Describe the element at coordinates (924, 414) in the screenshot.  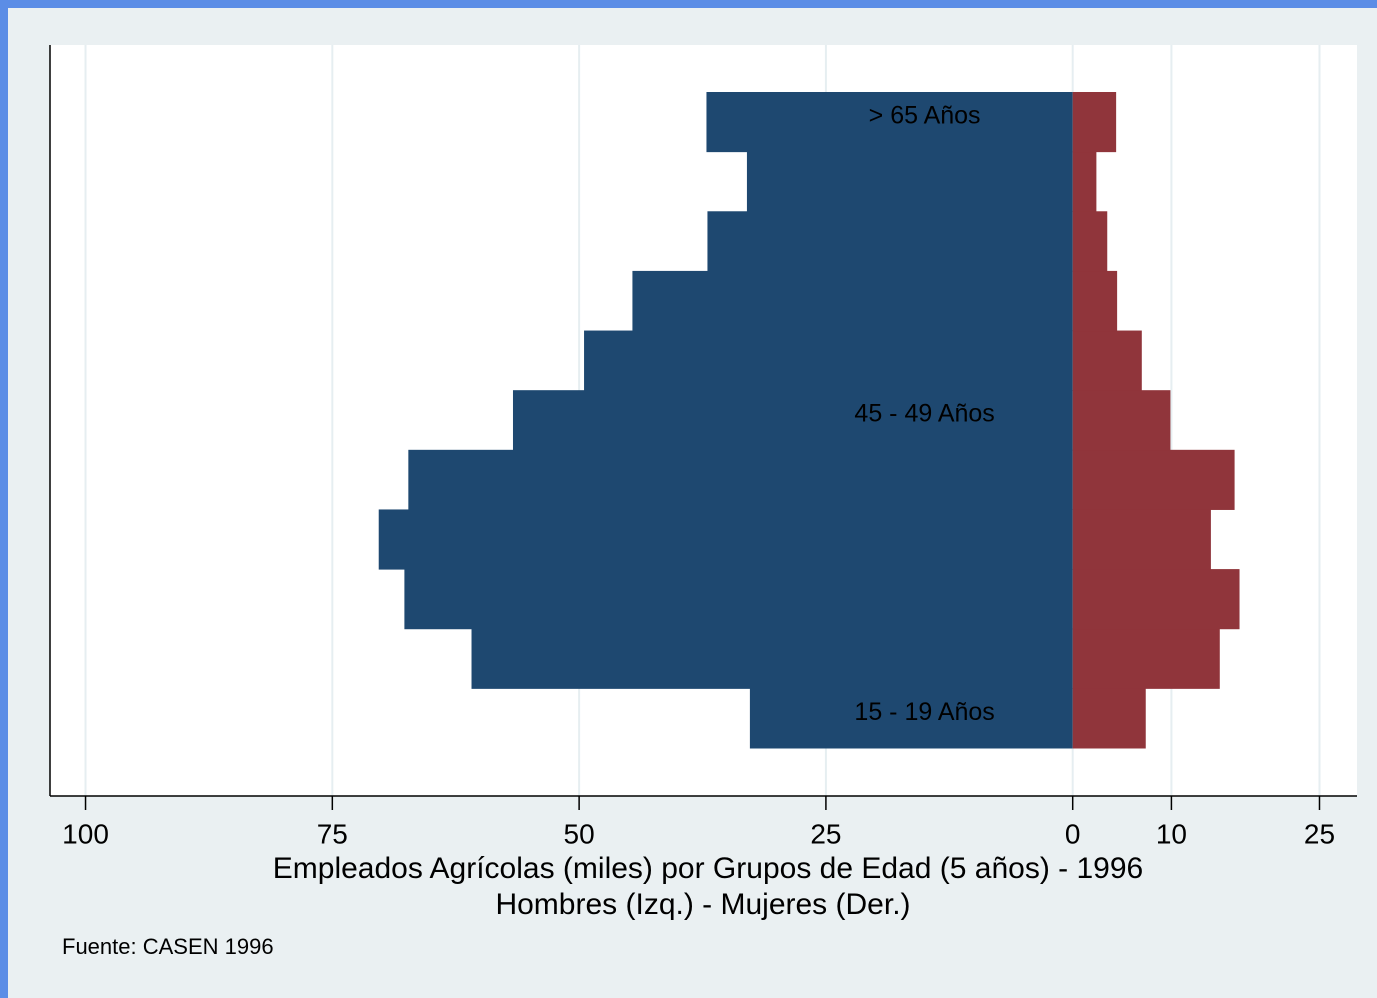
I see `category-label: 45 - 49 Años` at that location.